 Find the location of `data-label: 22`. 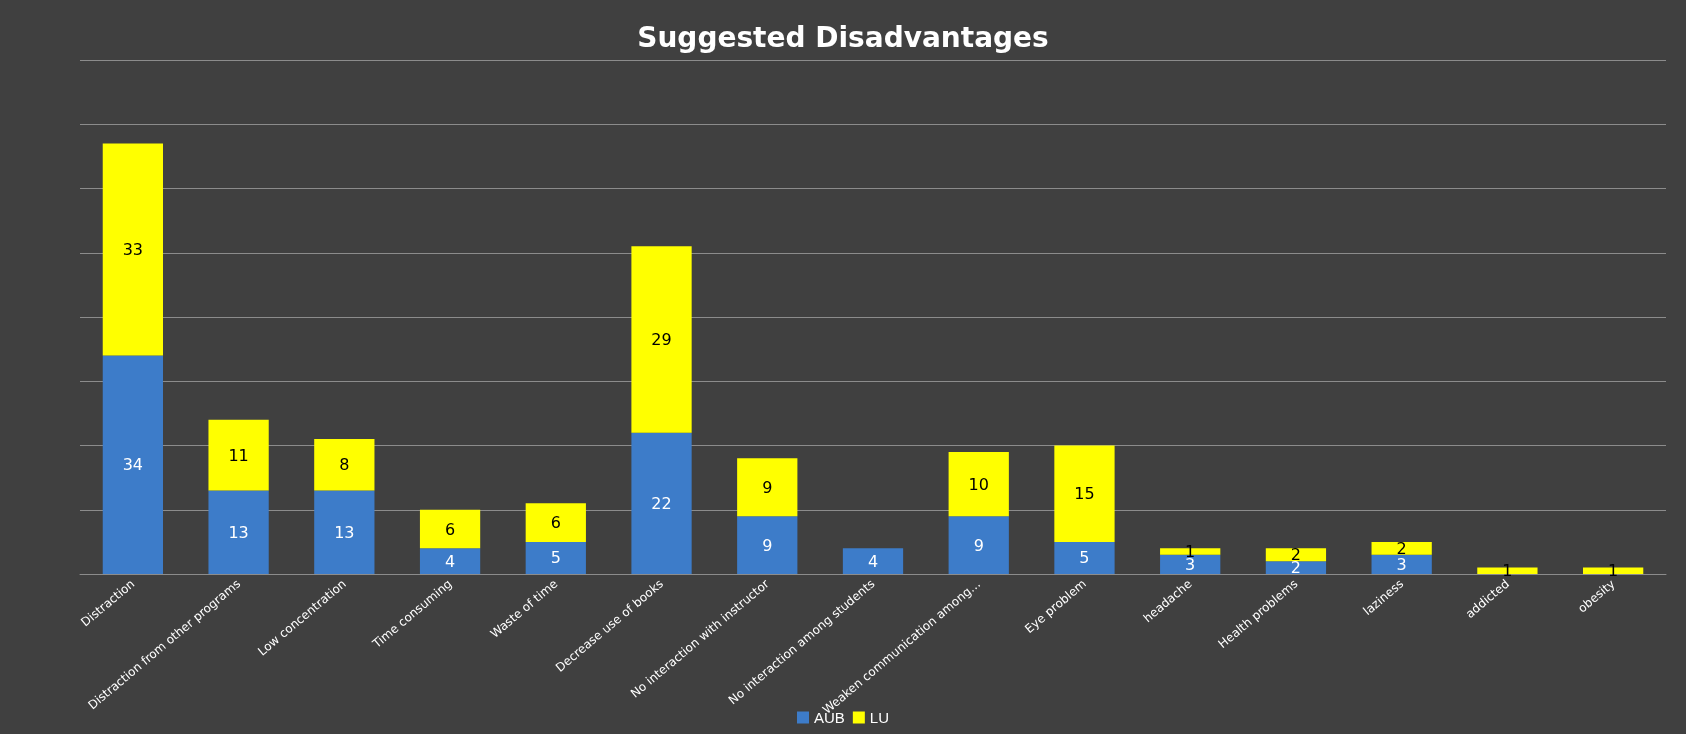

data-label: 22 is located at coordinates (661, 503).